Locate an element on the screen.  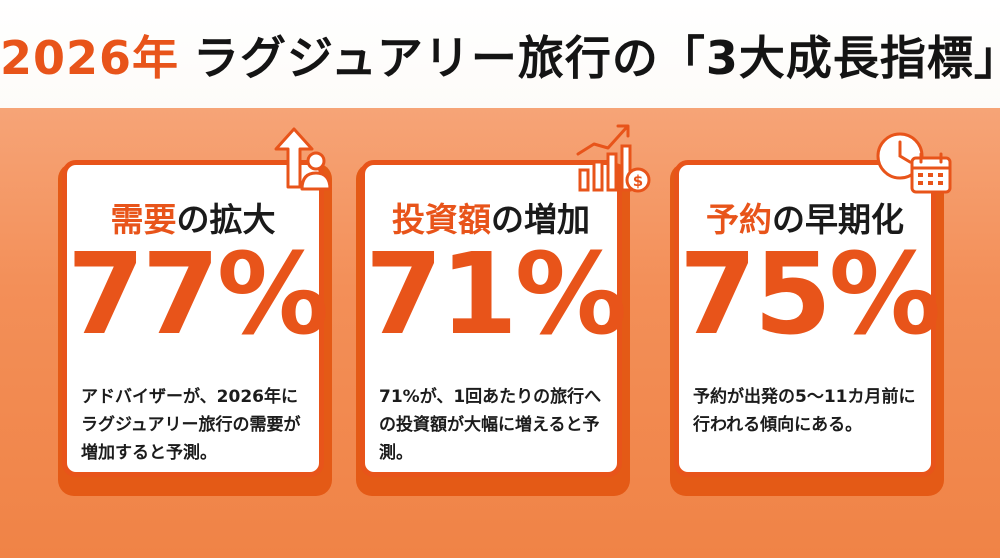
card-heading-accent: 投資額 is located at coordinates (441, 219).